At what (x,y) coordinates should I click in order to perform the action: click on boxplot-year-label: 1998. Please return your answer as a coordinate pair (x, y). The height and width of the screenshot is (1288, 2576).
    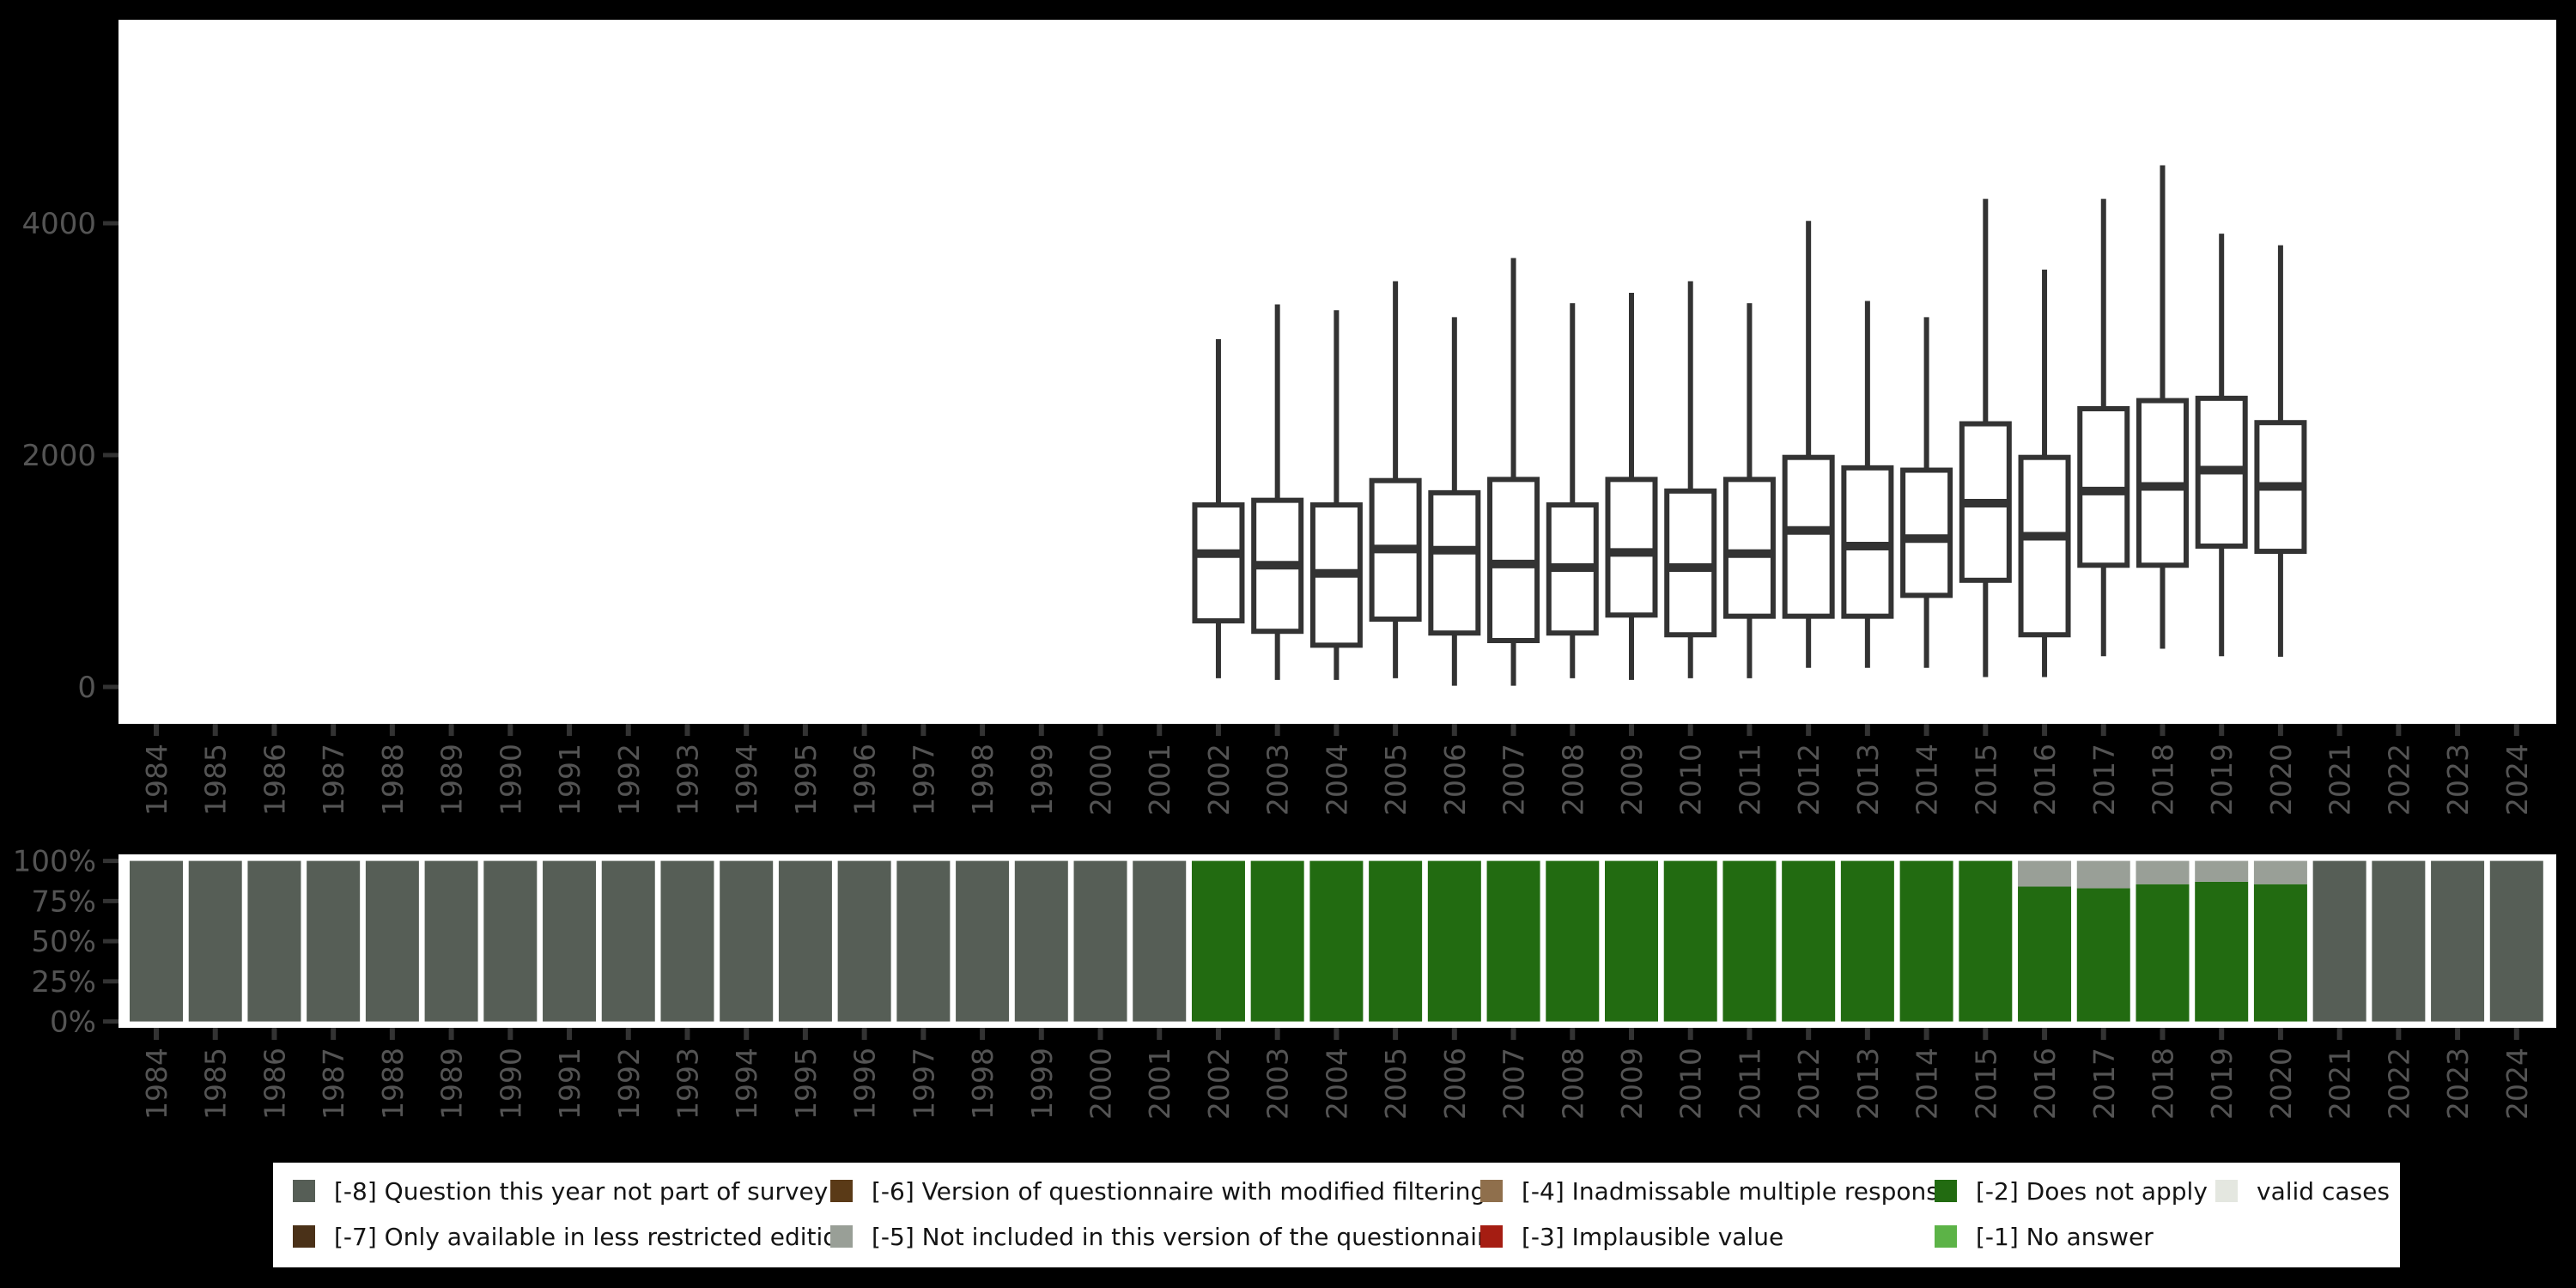
    Looking at the image, I should click on (983, 780).